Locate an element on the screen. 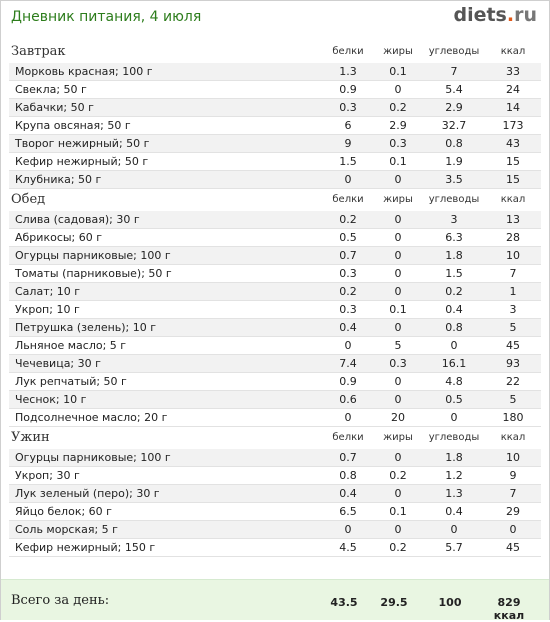  meal-header: Ужин белки жиры углеводы ккал is located at coordinates (275, 438).